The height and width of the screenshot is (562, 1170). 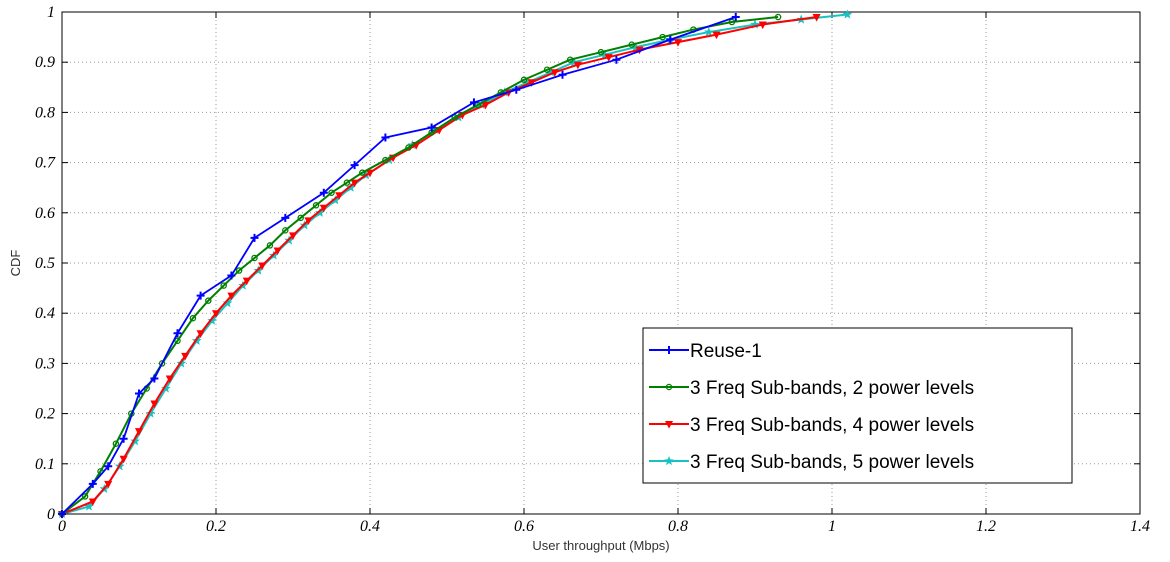 I want to click on x-tick-label: 0.6, so click(x=524, y=526).